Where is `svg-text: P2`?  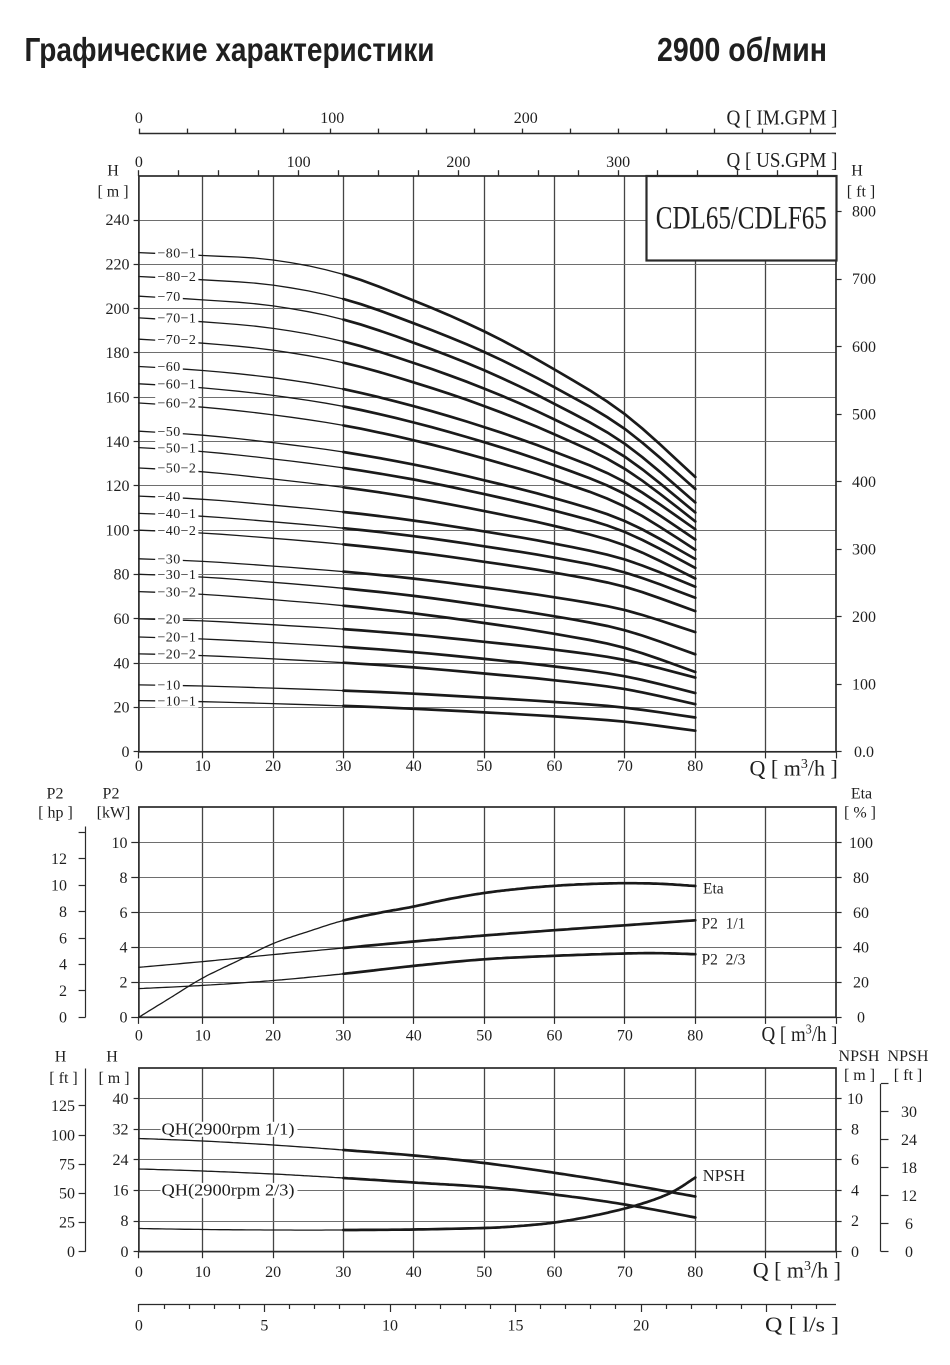 svg-text: P2 is located at coordinates (55, 794).